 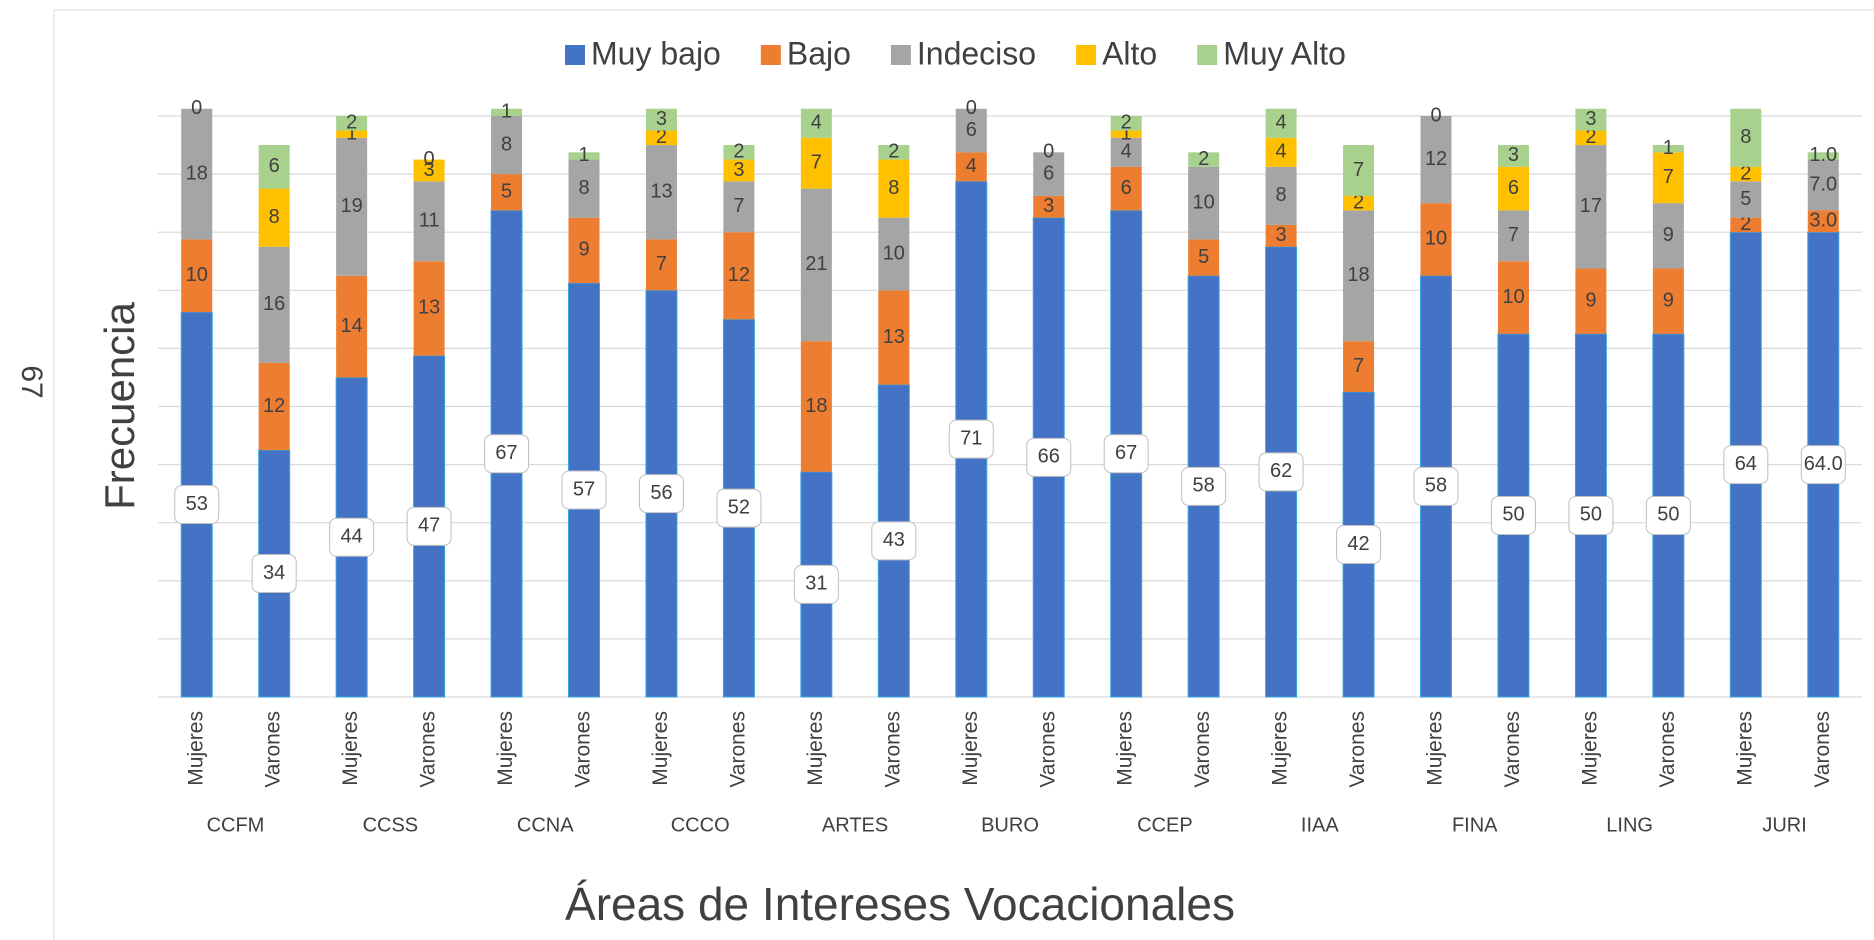 I want to click on value-label: 7.0, so click(x=1823, y=184).